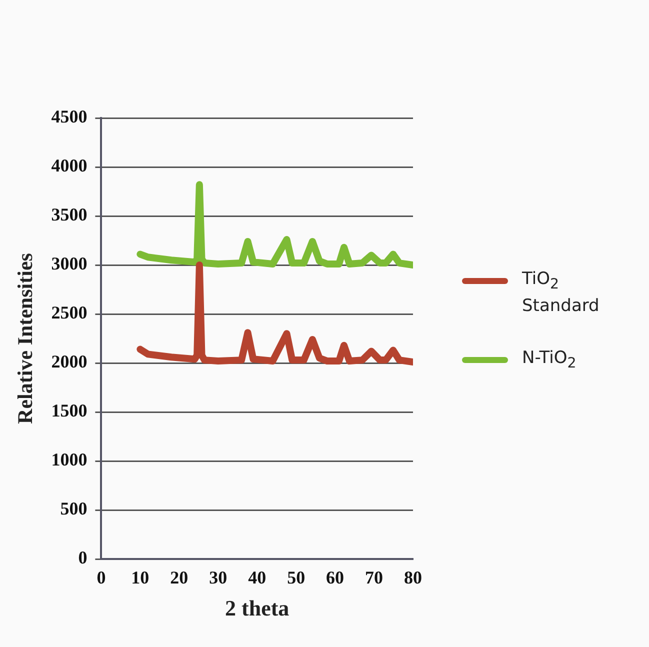  I want to click on y-tick-label: 0, so click(83, 558).